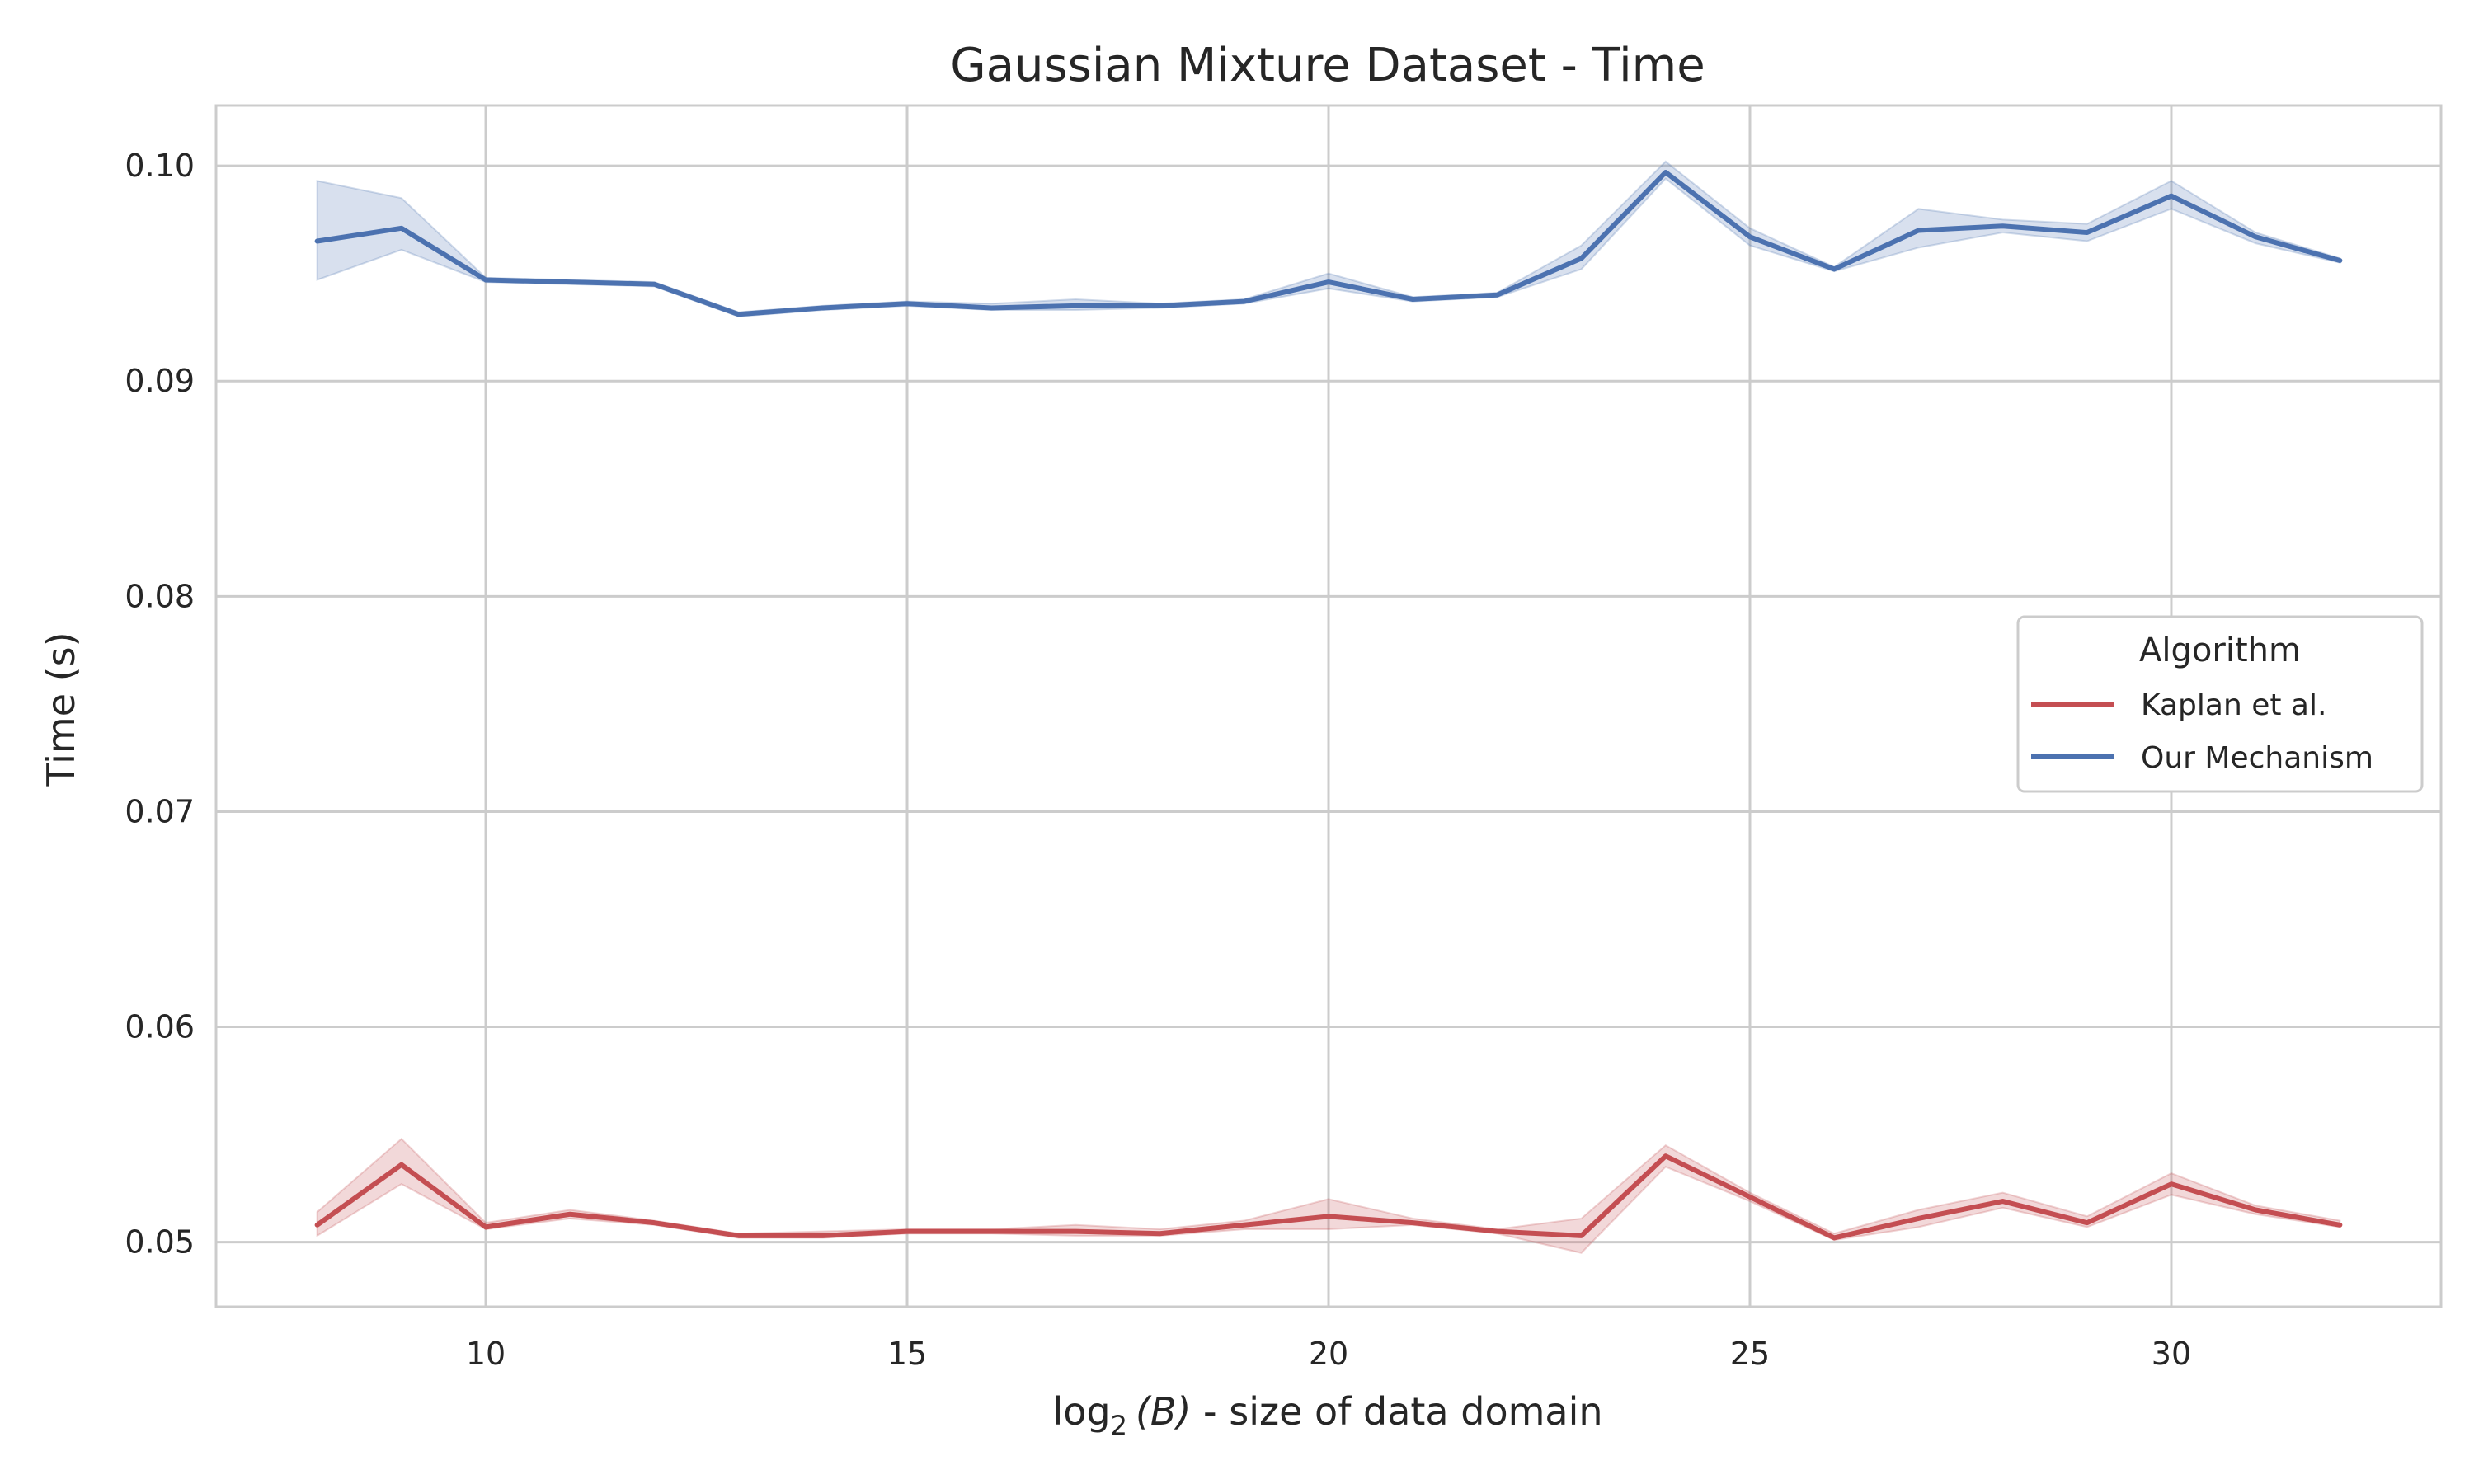 This screenshot has width=2474, height=1484. I want to click on legend-box, so click(2220, 704).